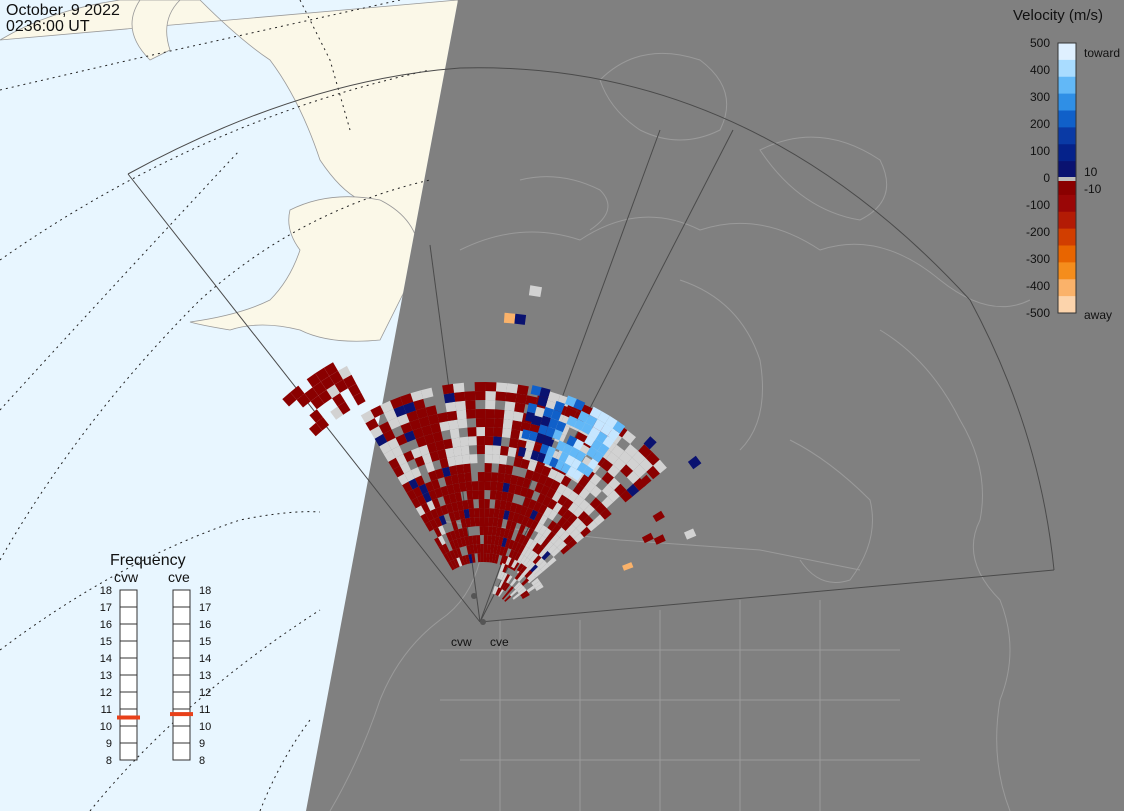 This screenshot has width=1124, height=811. Describe the element at coordinates (128, 717) in the screenshot. I see `frequency-marker` at that location.